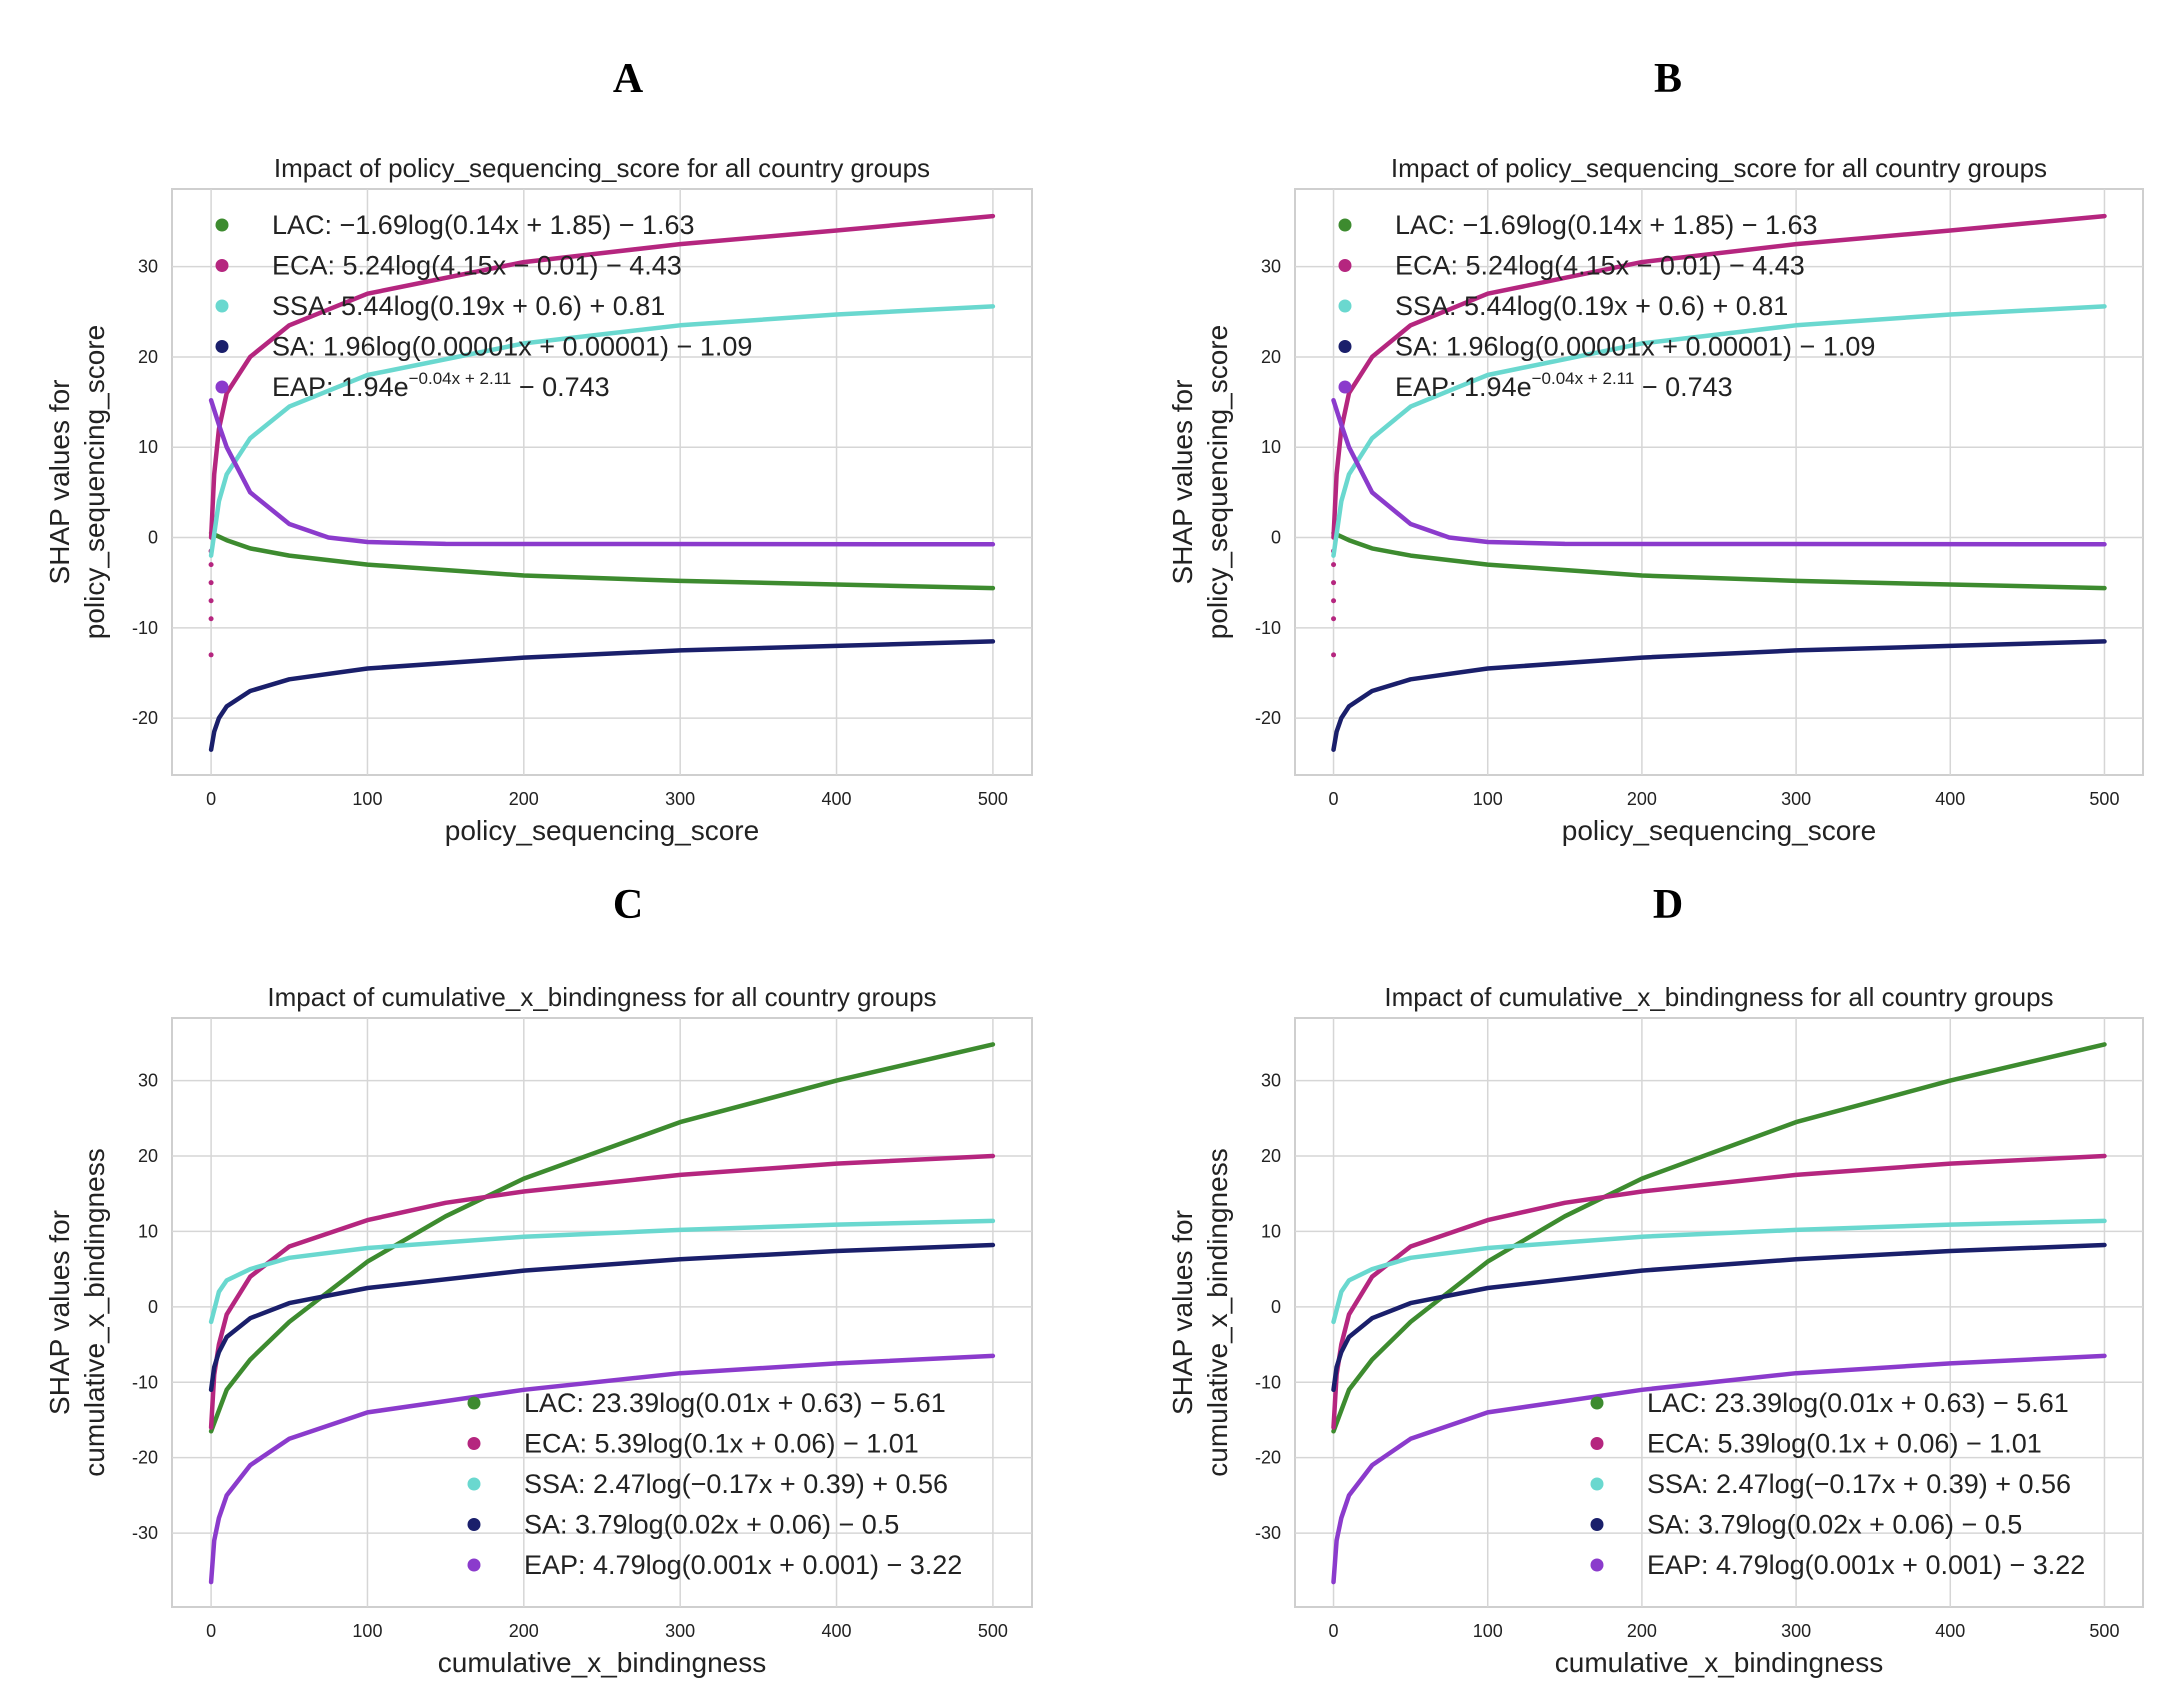 The width and height of the screenshot is (2178, 1708). What do you see at coordinates (628, 79) in the screenshot?
I see `panel-letter: A` at bounding box center [628, 79].